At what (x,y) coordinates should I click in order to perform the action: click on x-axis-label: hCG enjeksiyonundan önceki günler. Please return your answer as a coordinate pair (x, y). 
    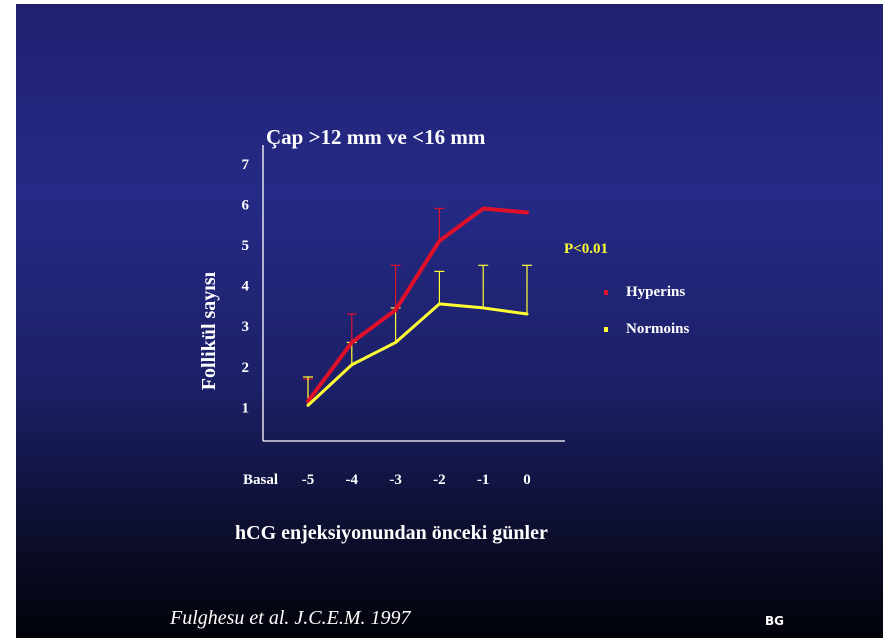
    Looking at the image, I should click on (391, 533).